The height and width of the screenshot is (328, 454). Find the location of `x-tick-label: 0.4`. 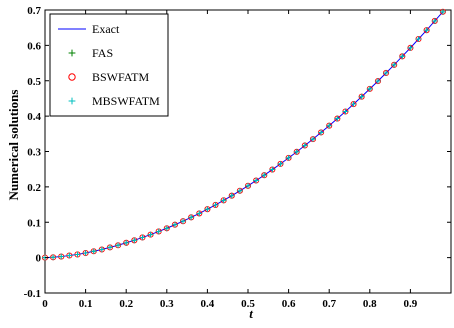

x-tick-label: 0.4 is located at coordinates (208, 304).